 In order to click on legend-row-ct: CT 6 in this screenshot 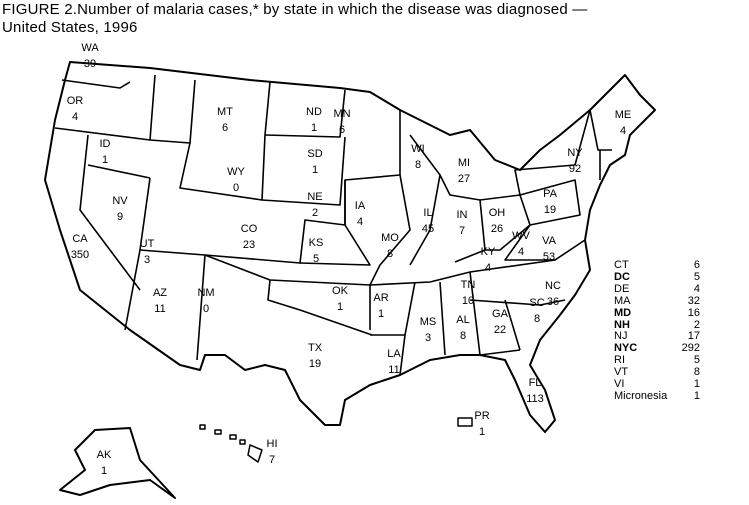, I will do `click(657, 265)`.